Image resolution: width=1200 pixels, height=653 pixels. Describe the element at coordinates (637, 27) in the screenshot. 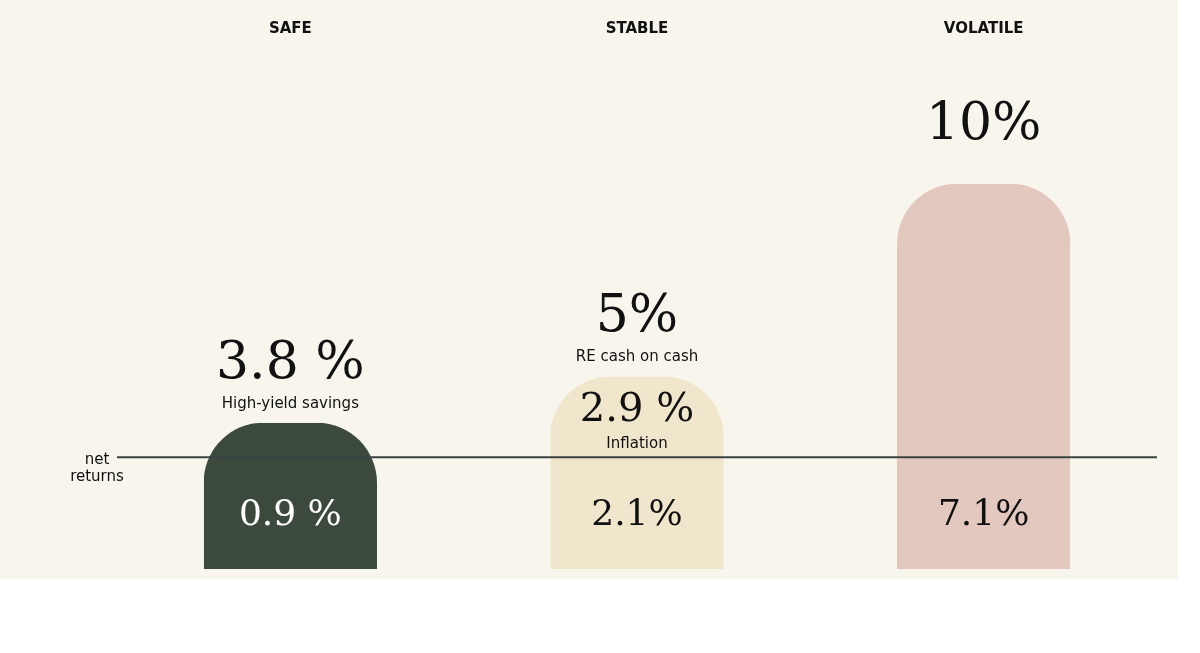

I see `x-tick-label: STABLE` at that location.